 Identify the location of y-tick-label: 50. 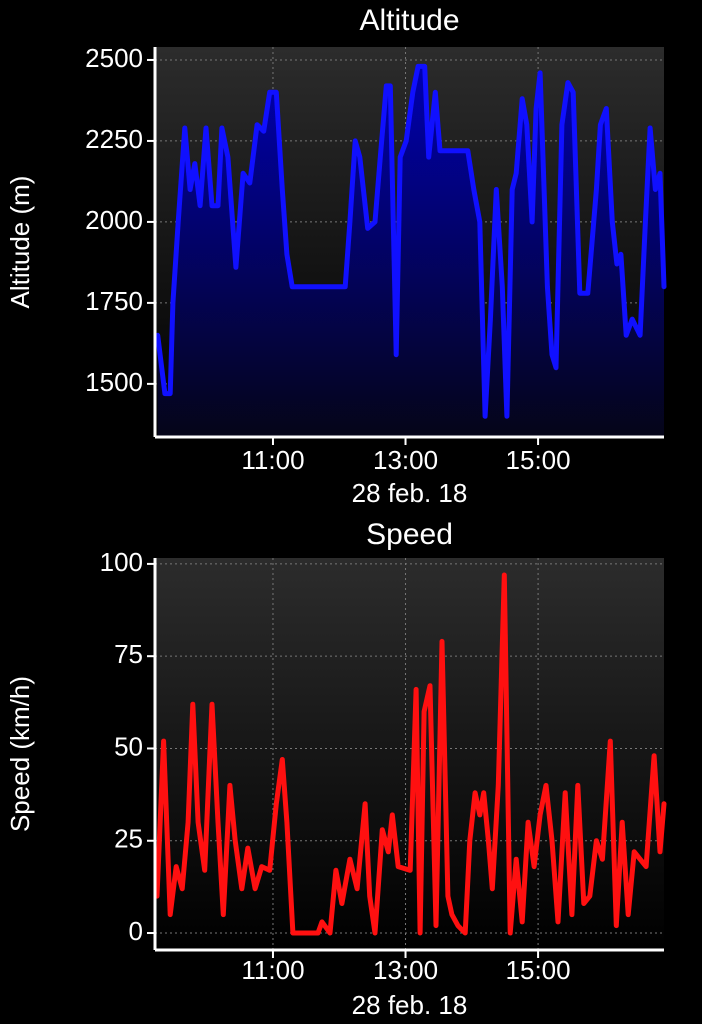
(128, 746).